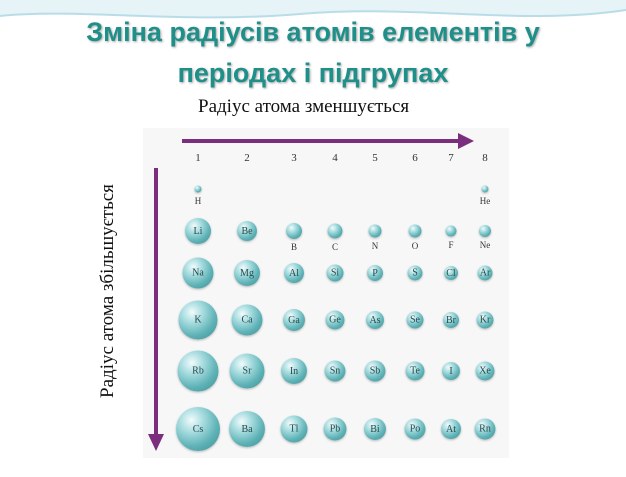 This screenshot has height=477, width=626. I want to click on column-number: 6, so click(415, 158).